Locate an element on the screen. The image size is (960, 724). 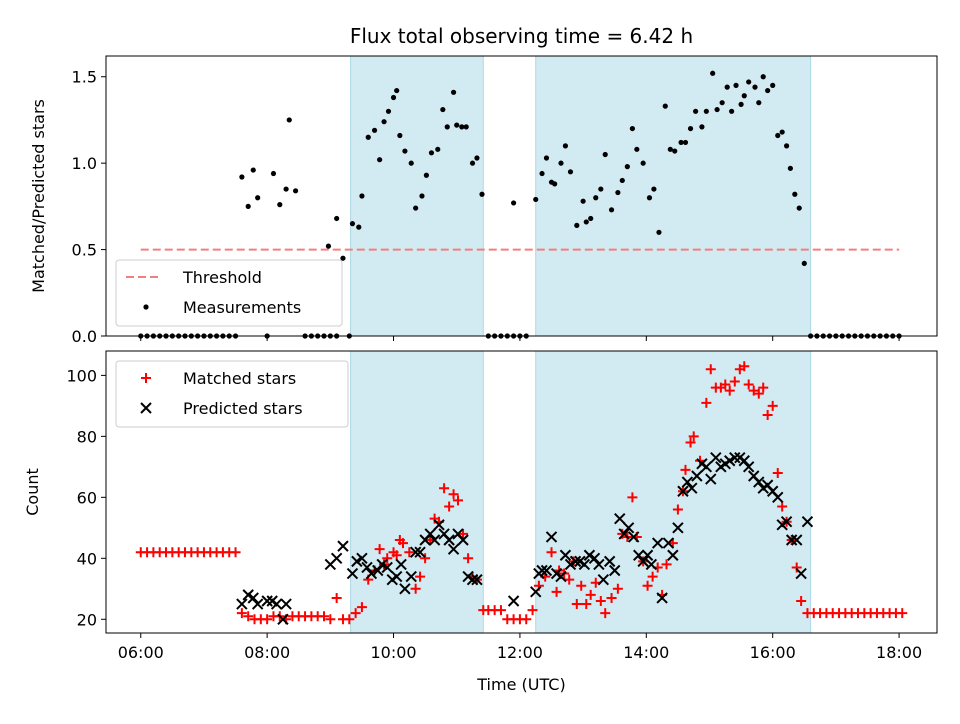
legend-label: Threshold is located at coordinates (222, 277).